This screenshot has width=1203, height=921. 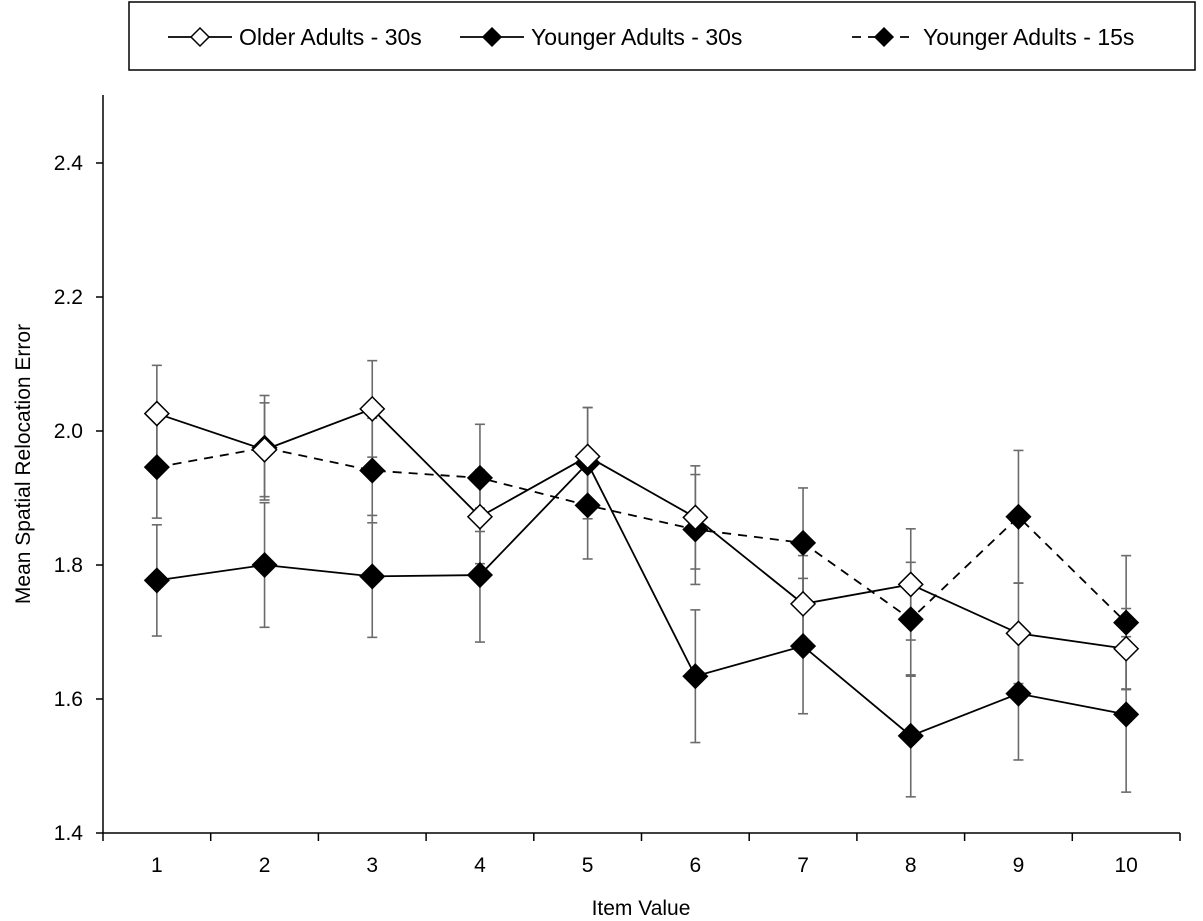 I want to click on y-tick-label: 1.8, so click(x=68, y=565).